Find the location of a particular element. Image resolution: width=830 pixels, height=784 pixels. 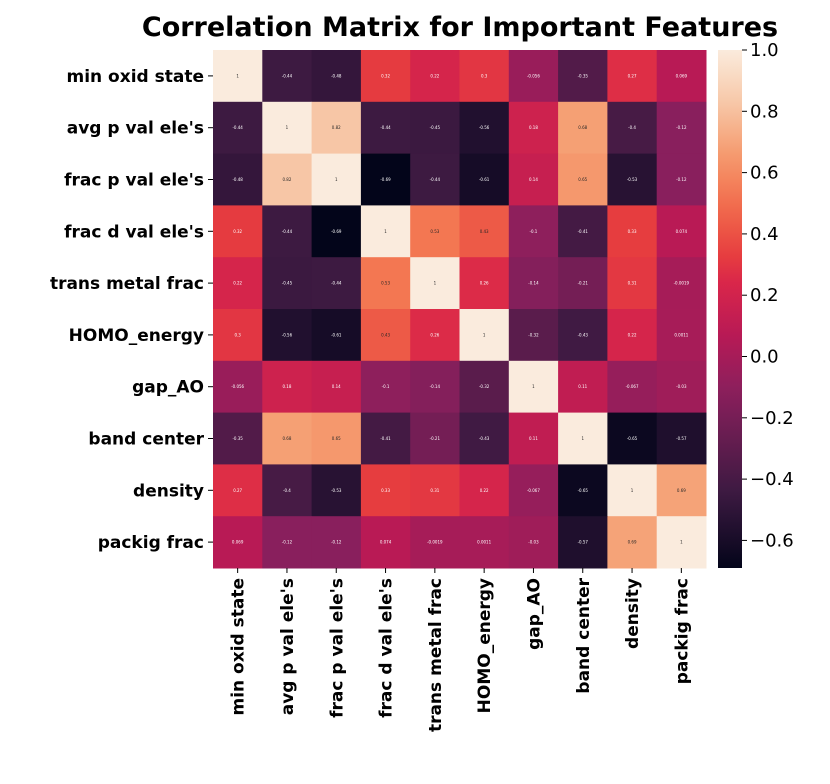

column-label: band center is located at coordinates (584, 635).